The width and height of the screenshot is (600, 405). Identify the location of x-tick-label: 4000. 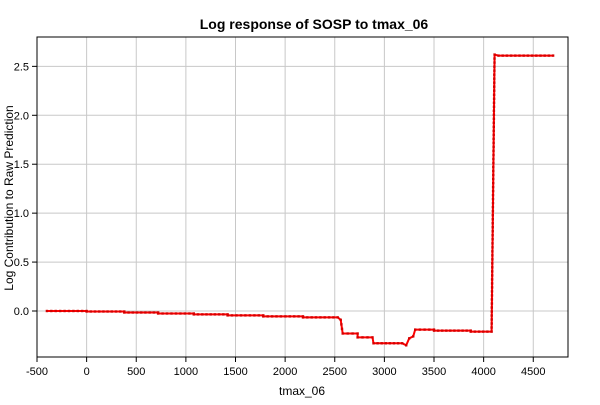
(483, 372).